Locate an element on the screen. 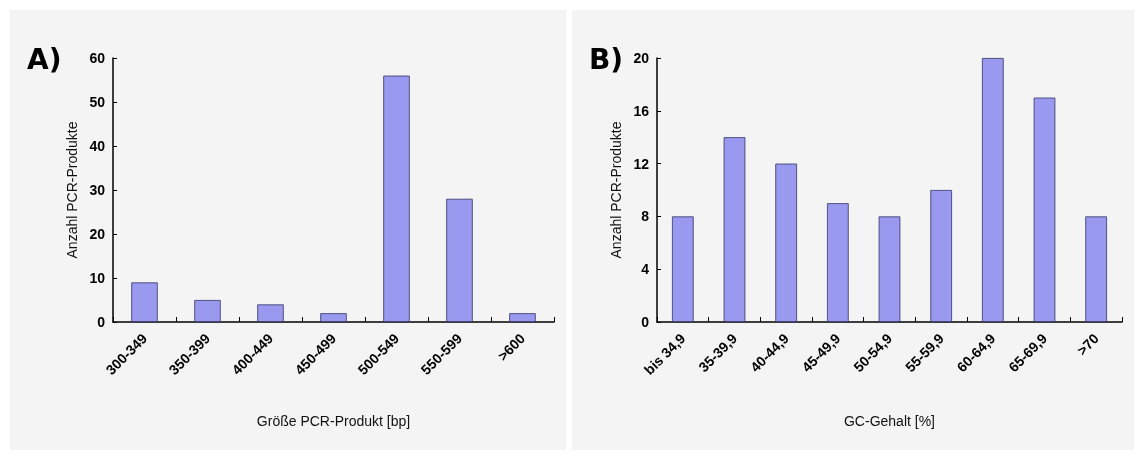  x-axis-title: Größe PCR-Produkt [bp] is located at coordinates (333, 421).